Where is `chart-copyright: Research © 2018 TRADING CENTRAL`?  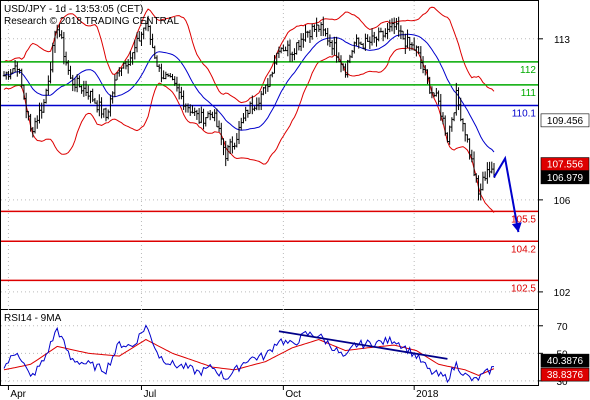 chart-copyright: Research © 2018 TRADING CENTRAL is located at coordinates (91, 21).